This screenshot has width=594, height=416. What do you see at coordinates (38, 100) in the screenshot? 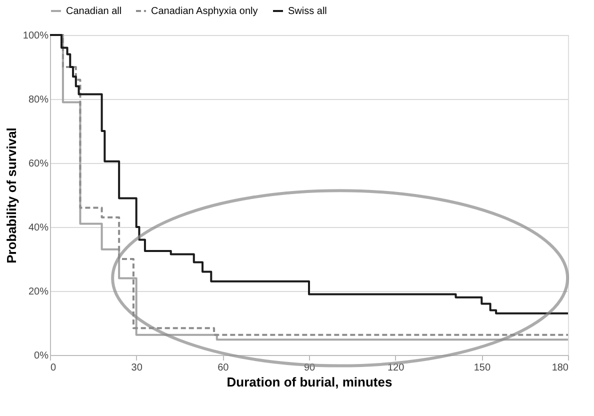
I see `y-tick-label: 80%` at bounding box center [38, 100].